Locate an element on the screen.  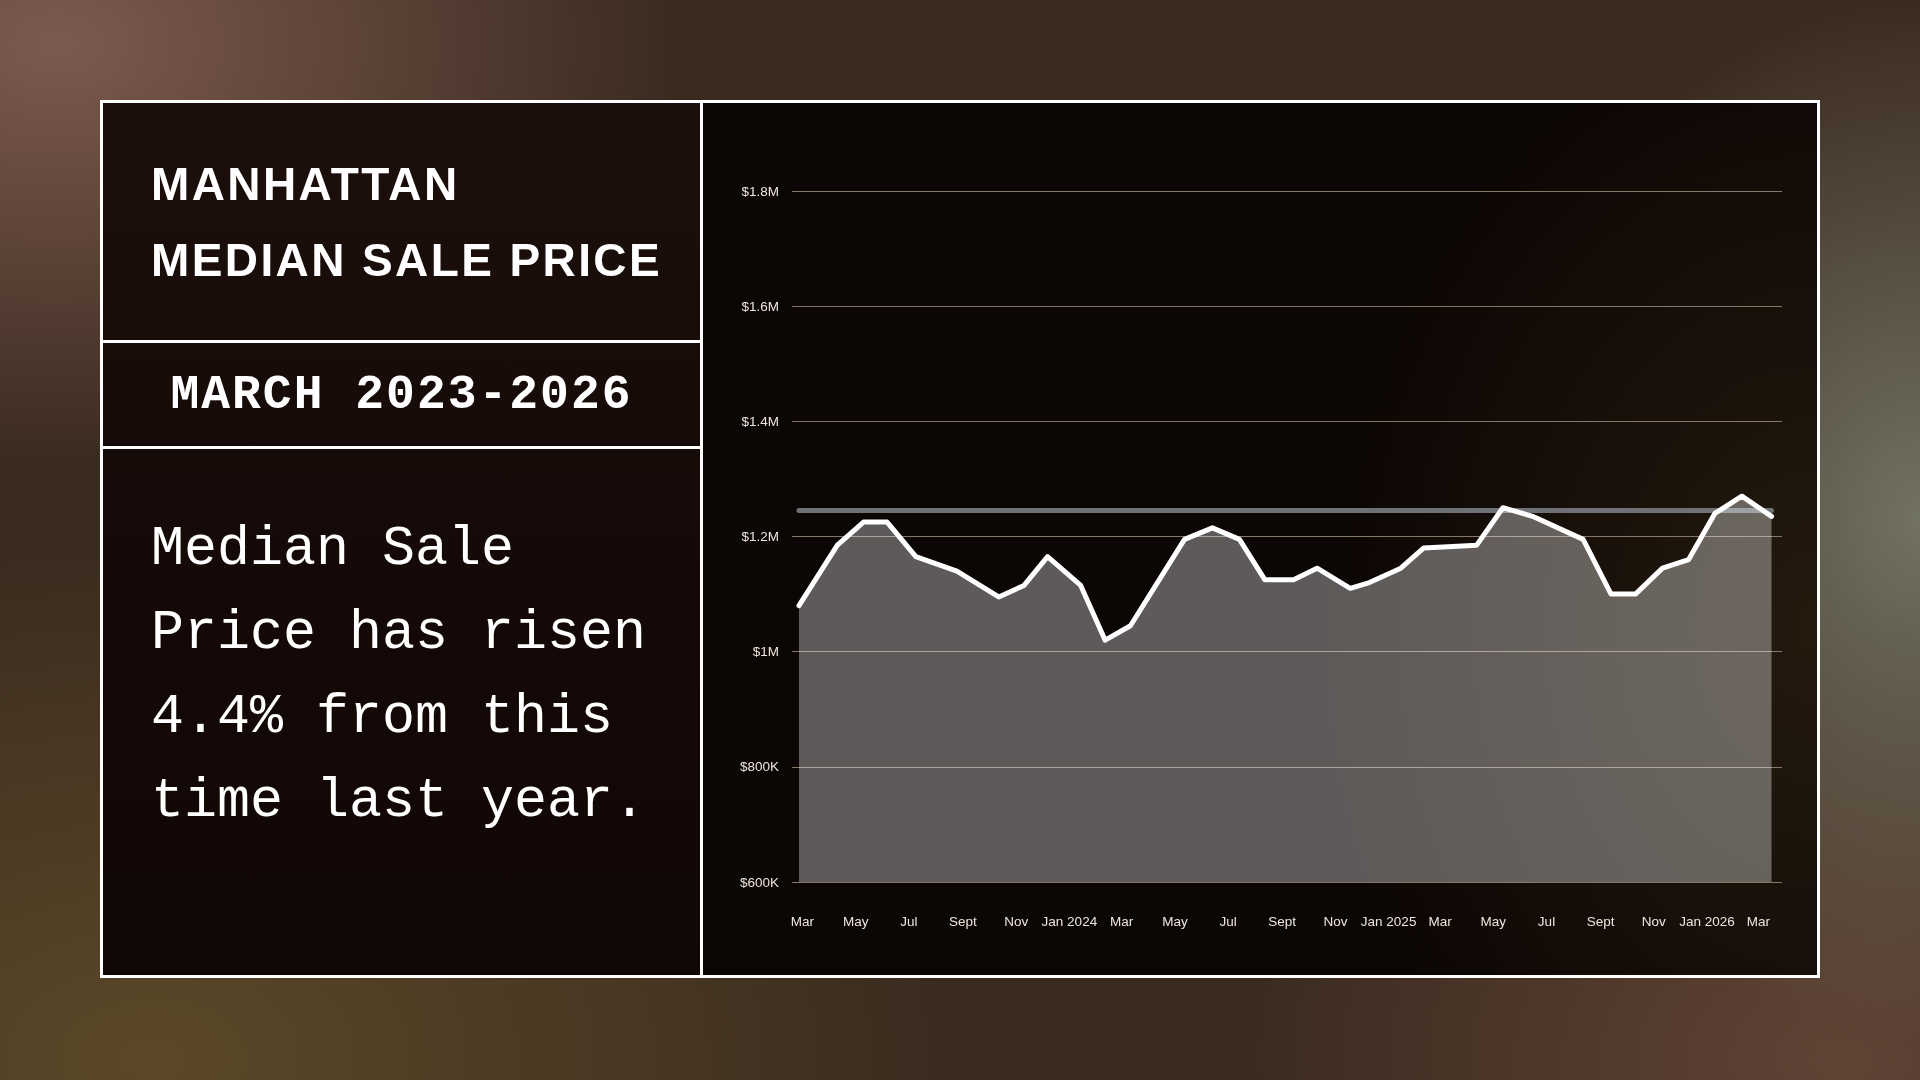
y-tick-label: $1.8M is located at coordinates (760, 191).